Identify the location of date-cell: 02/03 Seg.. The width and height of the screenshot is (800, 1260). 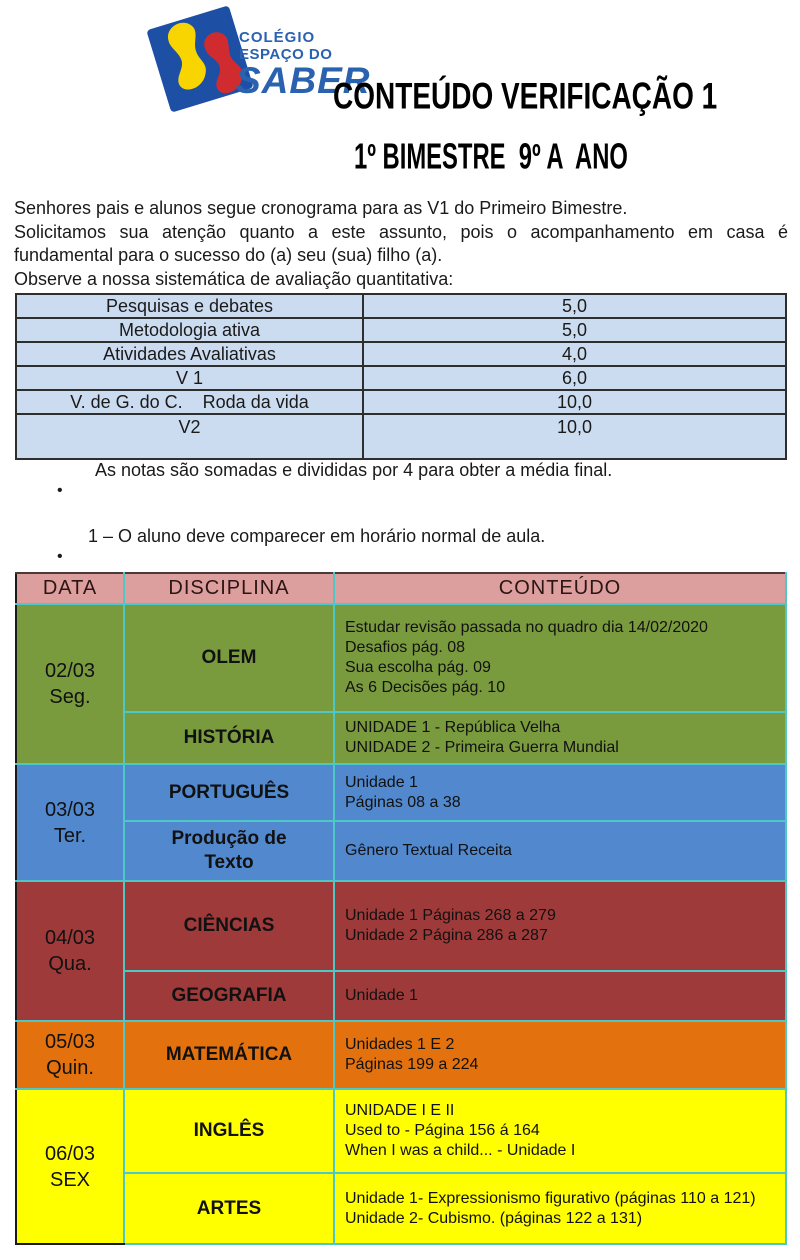
(70, 684).